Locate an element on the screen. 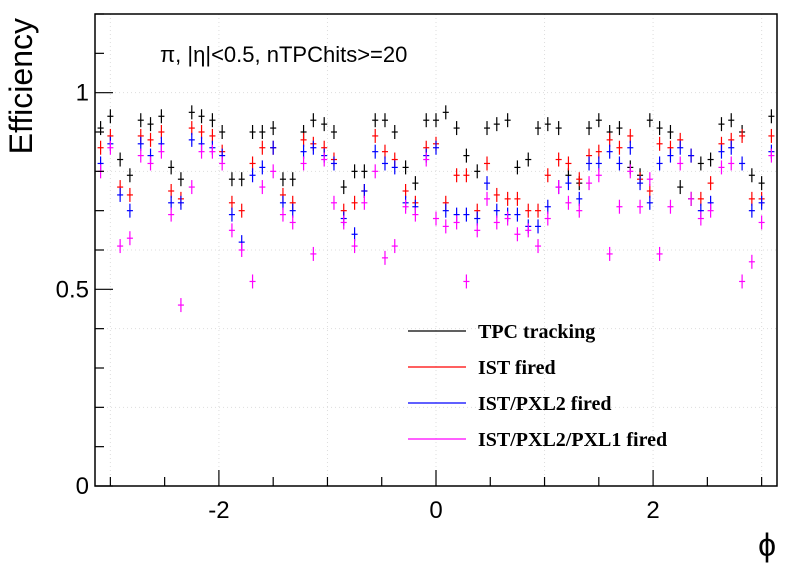 This screenshot has width=796, height=572. chart-annotation: π, |η|<0.5, nTPChits>=20 is located at coordinates (283, 54).